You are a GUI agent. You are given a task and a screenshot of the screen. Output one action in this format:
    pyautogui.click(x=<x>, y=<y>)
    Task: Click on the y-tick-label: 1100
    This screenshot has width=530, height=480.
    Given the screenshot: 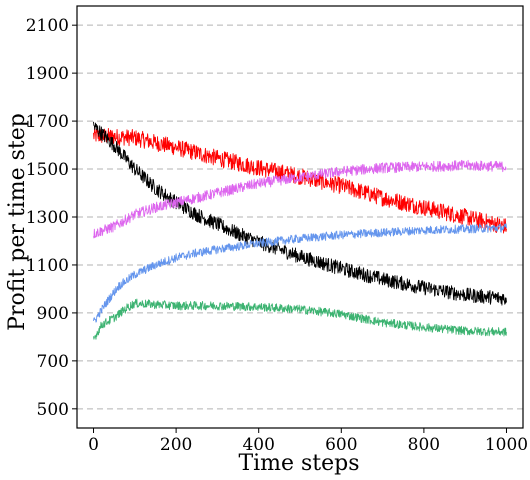 What is the action you would take?
    pyautogui.click(x=47, y=266)
    